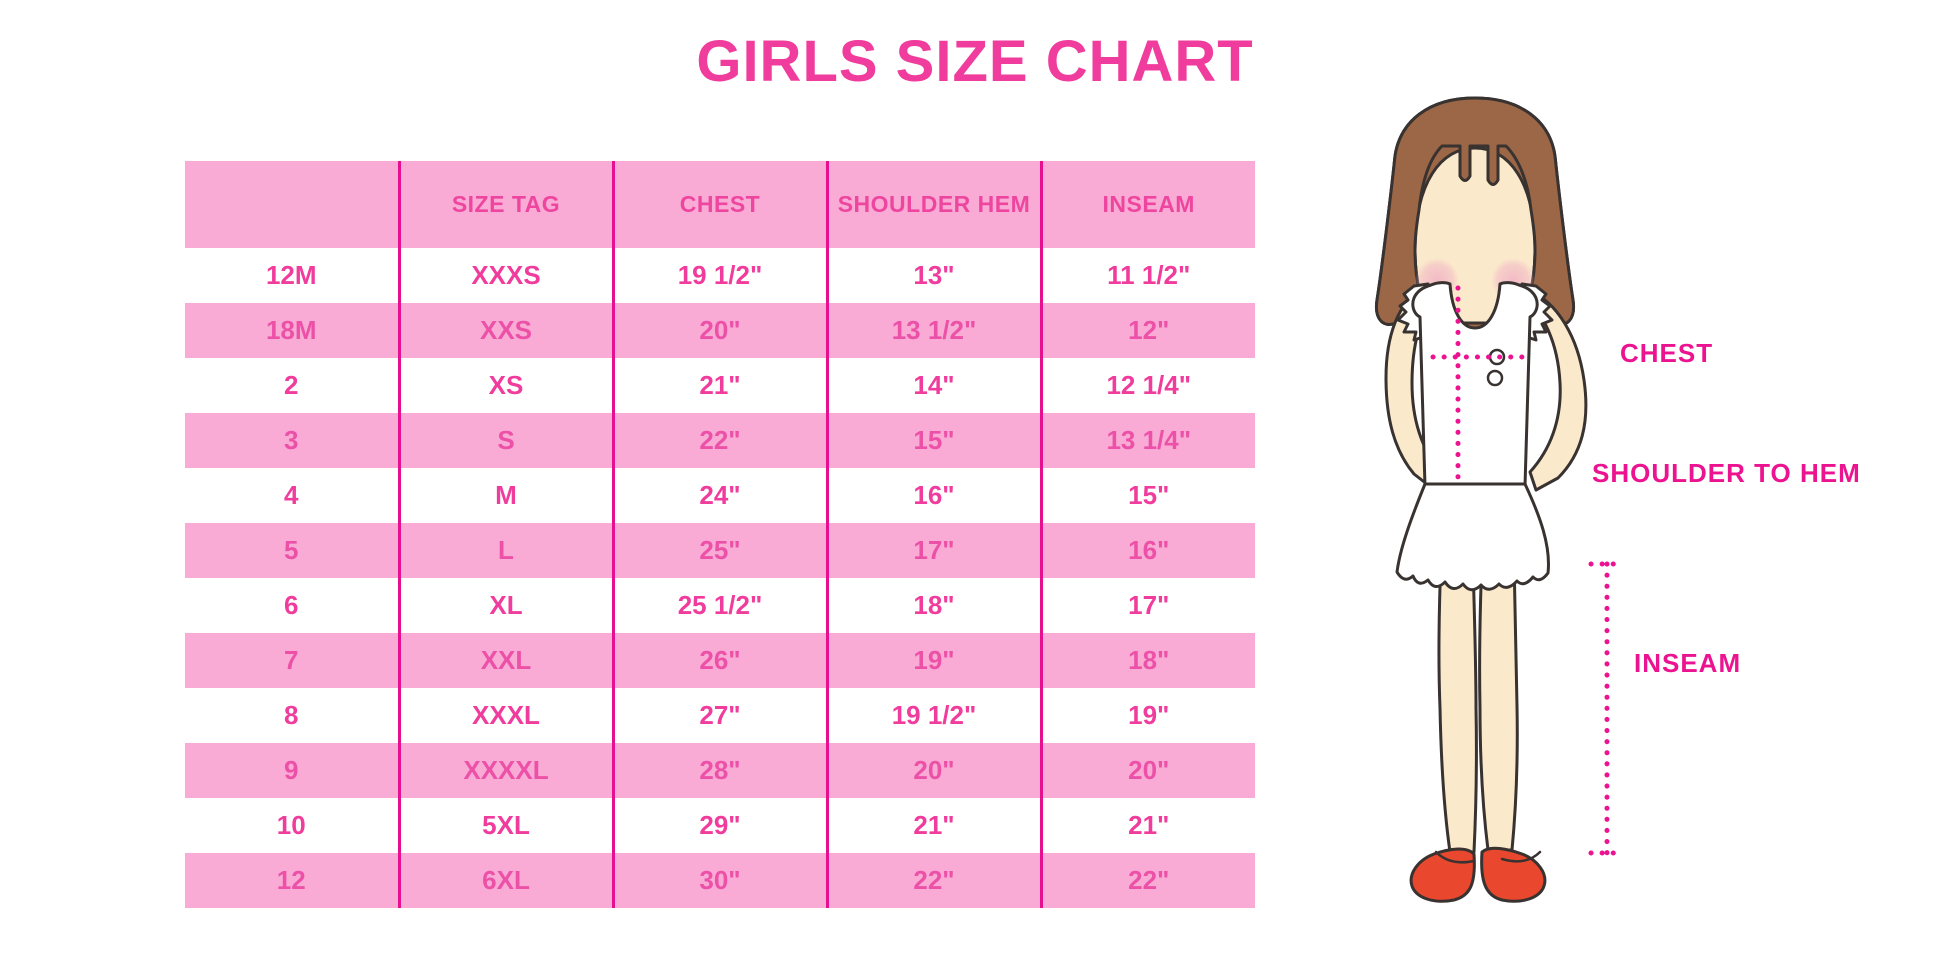 The image size is (1946, 973). Describe the element at coordinates (933, 204) in the screenshot. I see `column-header: SHOULDER HEM` at that location.